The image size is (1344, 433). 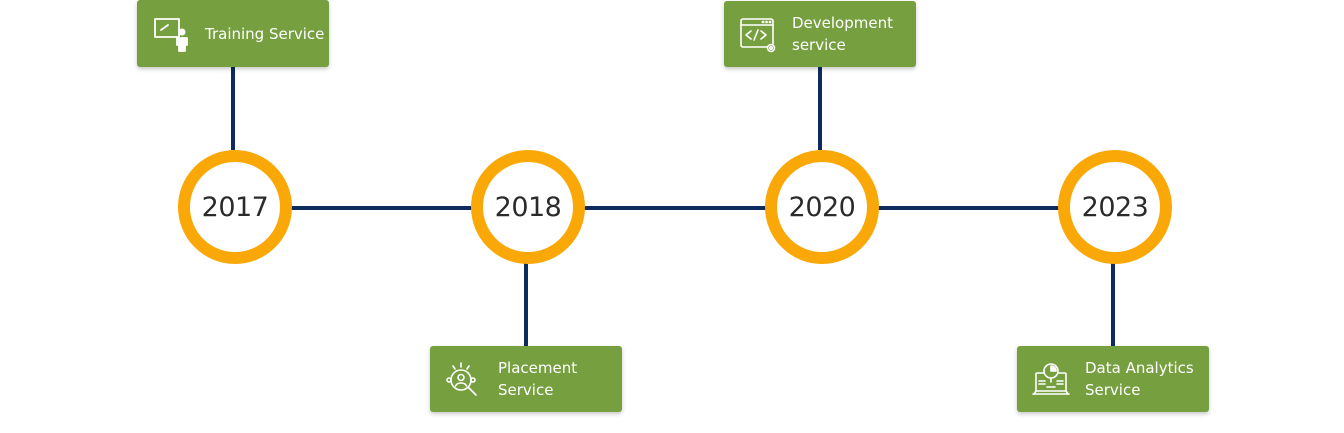 I want to click on milestone-2023: 2023, so click(x=1115, y=207).